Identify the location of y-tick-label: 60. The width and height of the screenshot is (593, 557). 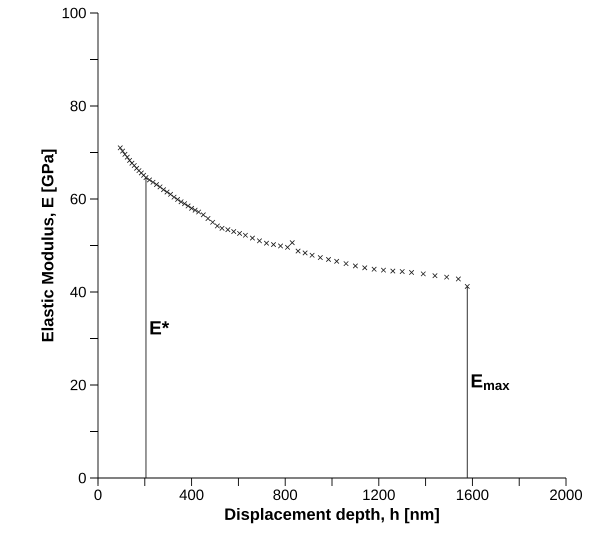
(78, 199).